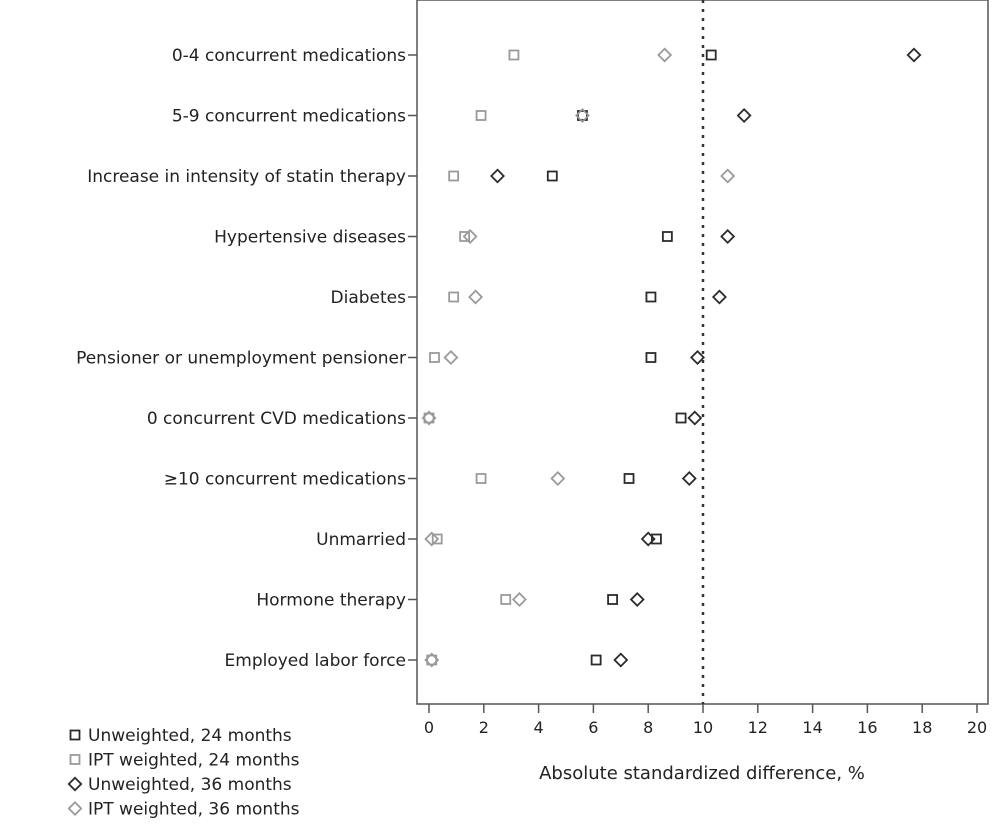 The width and height of the screenshot is (992, 829). What do you see at coordinates (194, 810) in the screenshot?
I see `legend-label: IPT weighted, 36 months` at bounding box center [194, 810].